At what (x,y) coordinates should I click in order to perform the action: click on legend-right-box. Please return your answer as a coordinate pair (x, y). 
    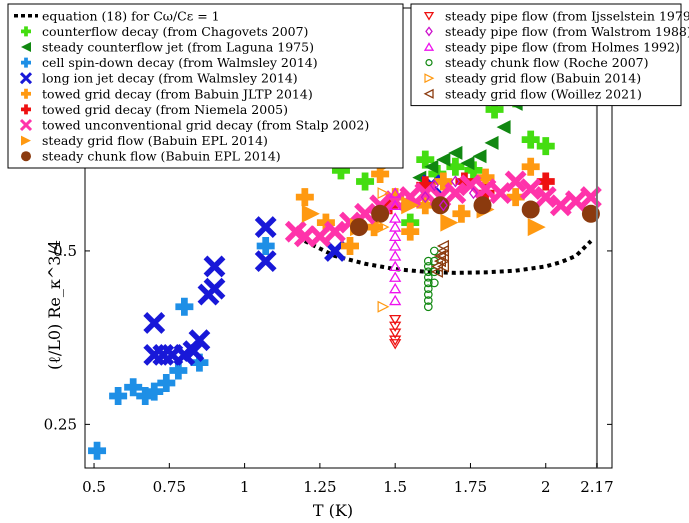
    Looking at the image, I should click on (546, 55).